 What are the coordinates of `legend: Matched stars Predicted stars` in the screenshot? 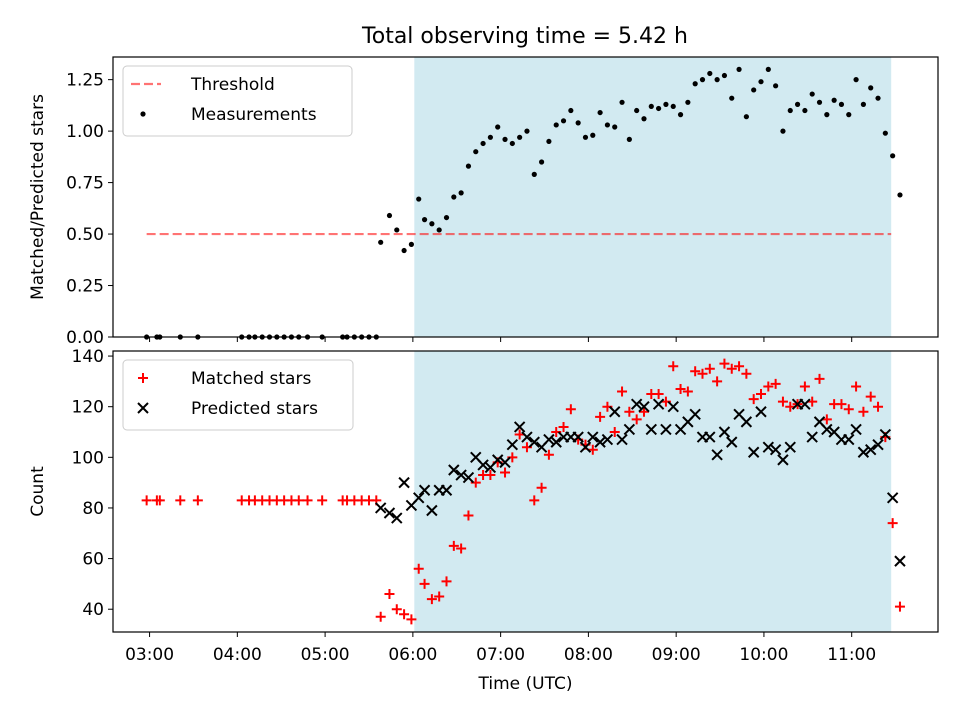 It's located at (238, 395).